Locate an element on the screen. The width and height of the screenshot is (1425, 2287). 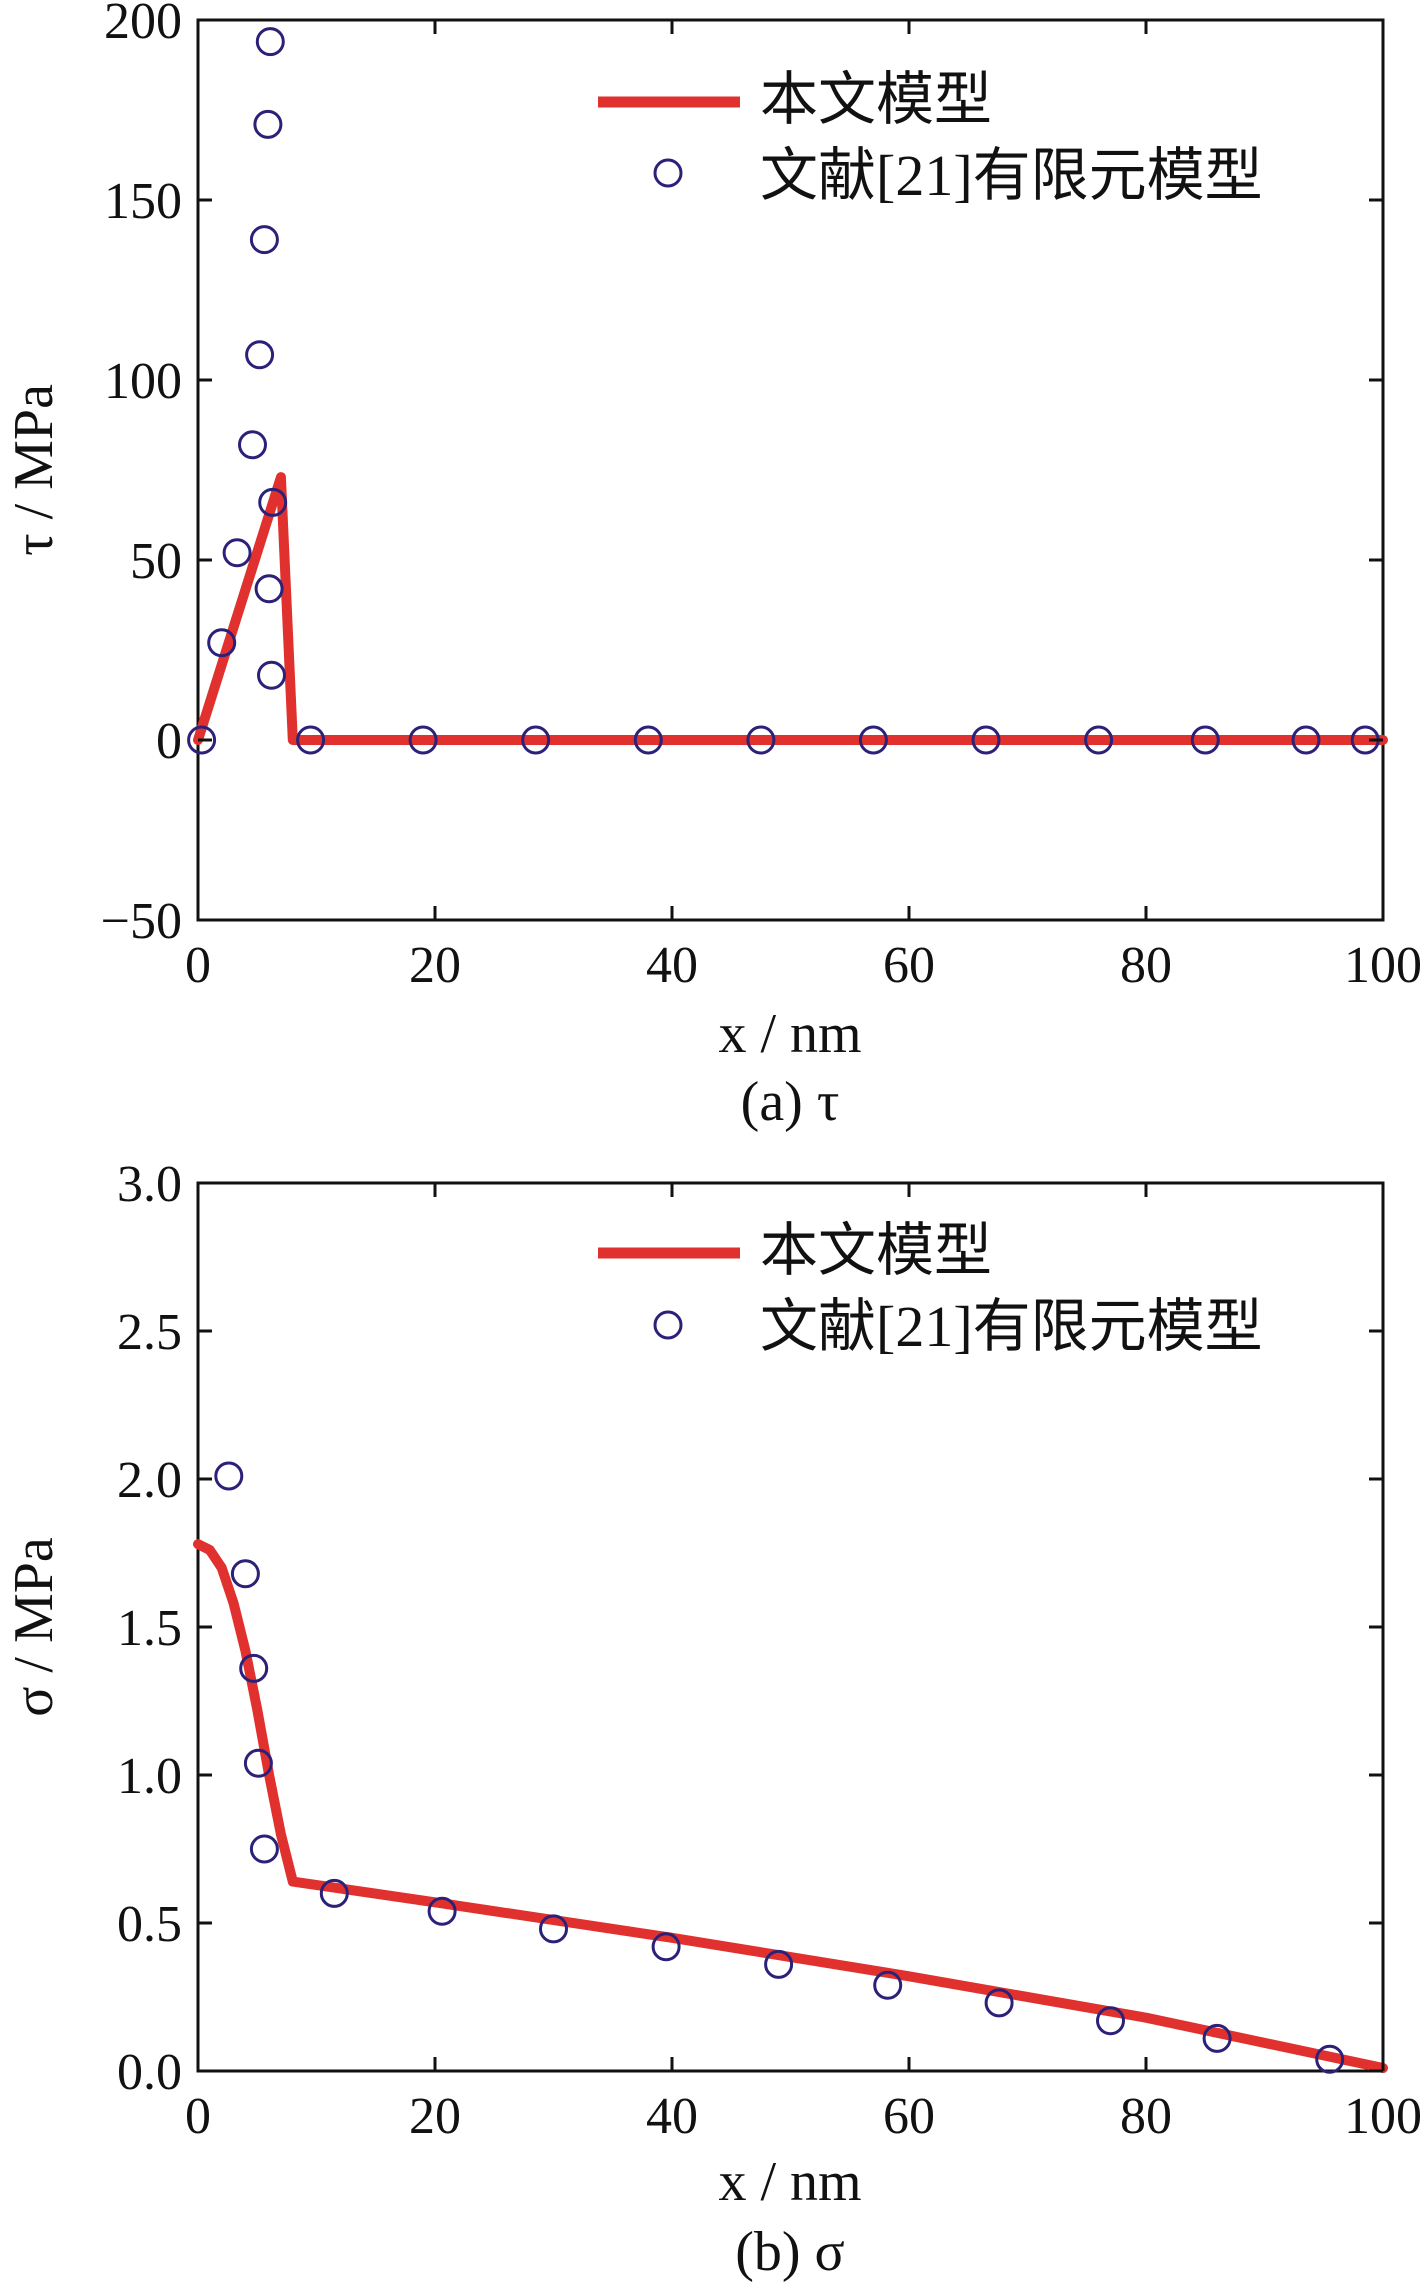
y-tick-label: 150 is located at coordinates (143, 201).